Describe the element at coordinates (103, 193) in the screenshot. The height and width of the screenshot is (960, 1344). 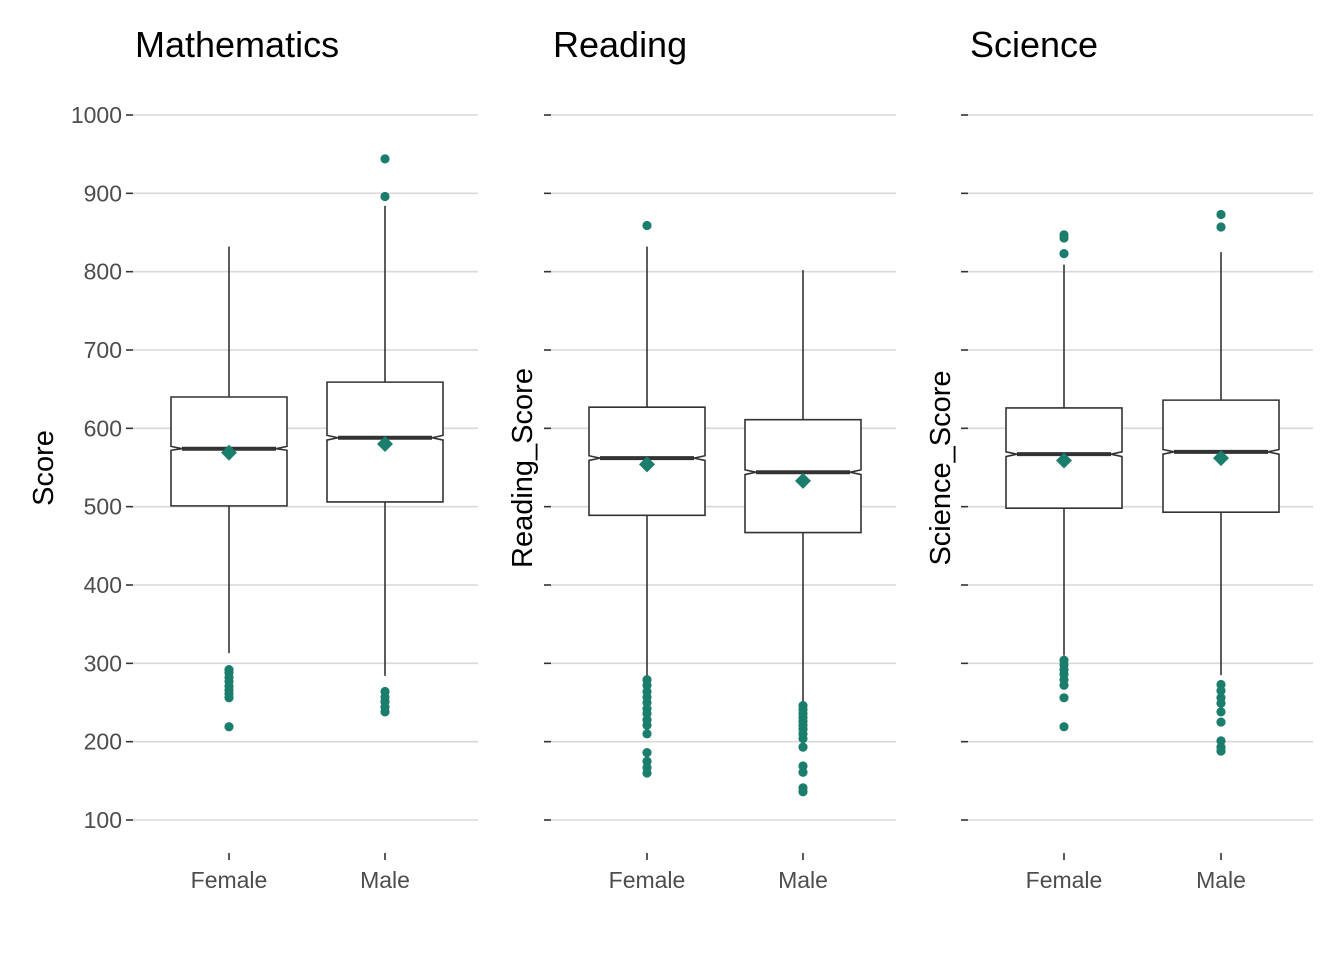
I see `y-tick-label: 900` at that location.